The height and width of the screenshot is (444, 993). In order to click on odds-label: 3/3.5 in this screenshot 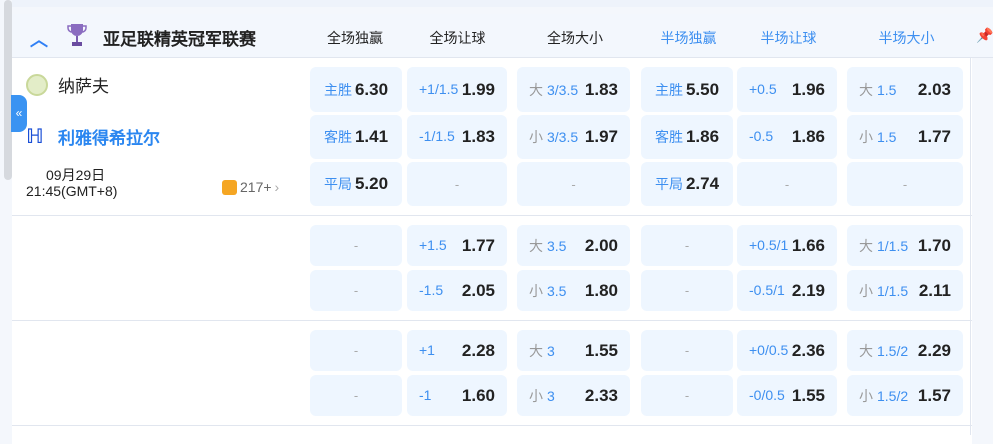, I will do `click(563, 137)`.